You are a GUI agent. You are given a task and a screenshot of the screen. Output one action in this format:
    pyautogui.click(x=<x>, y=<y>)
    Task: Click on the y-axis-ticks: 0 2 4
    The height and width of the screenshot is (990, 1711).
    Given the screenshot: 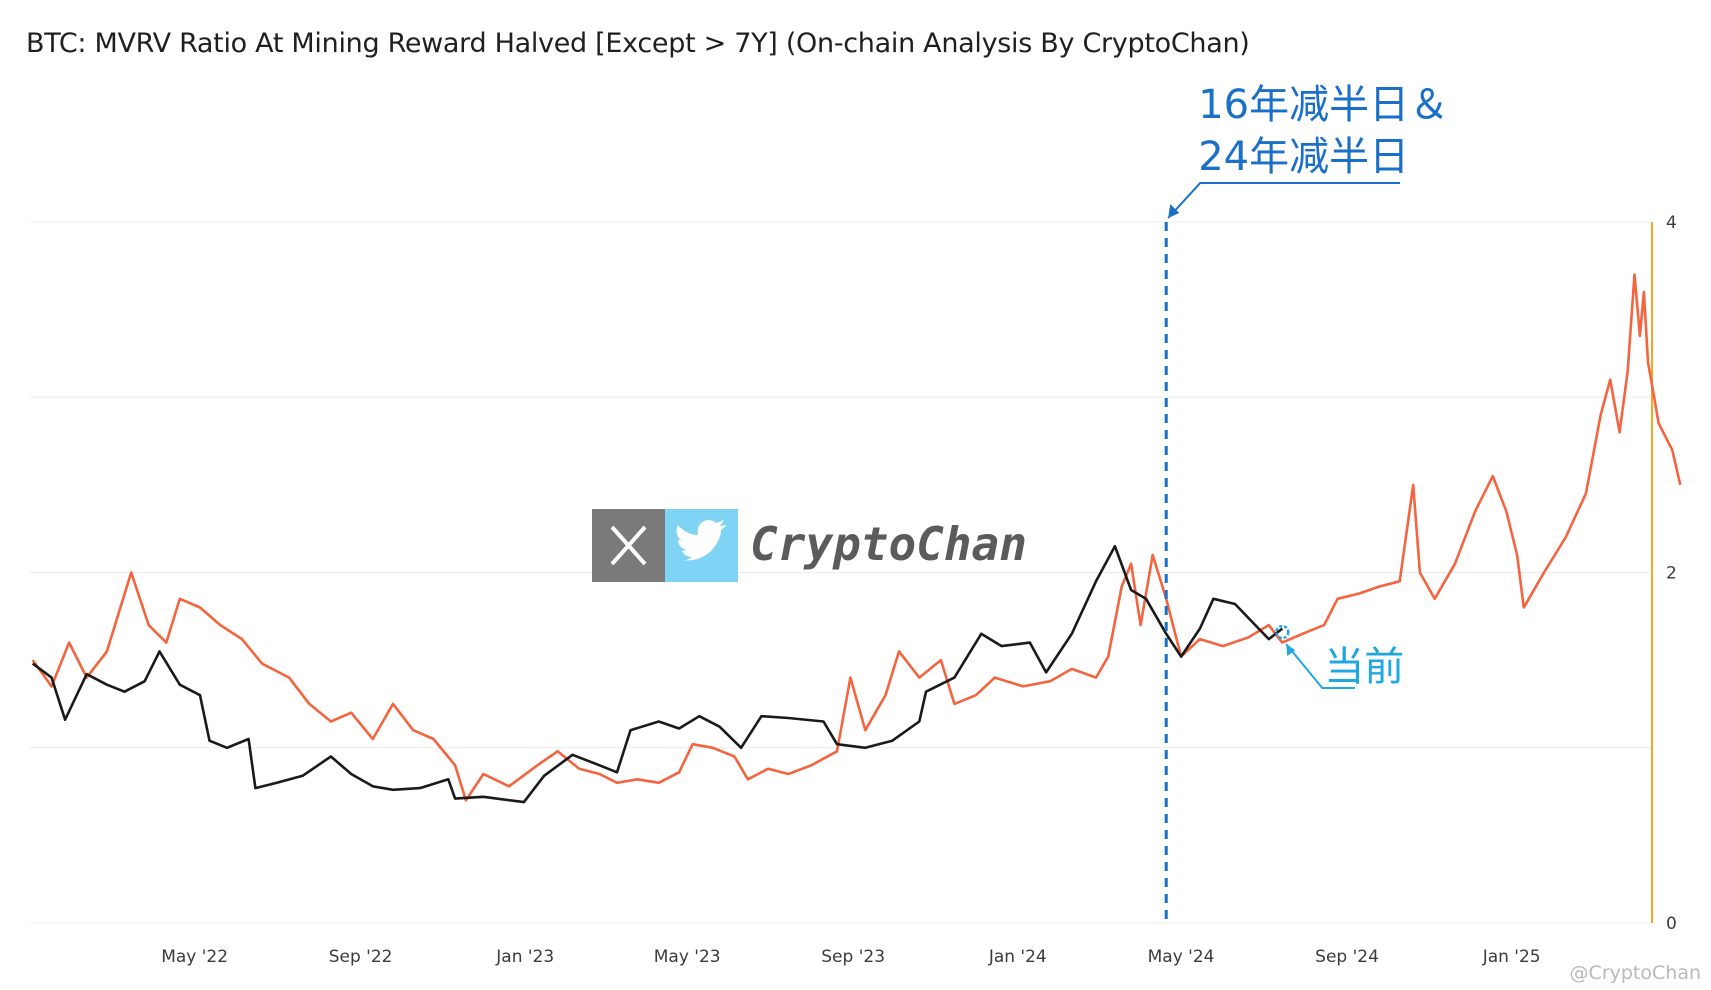 What is the action you would take?
    pyautogui.click(x=1671, y=573)
    